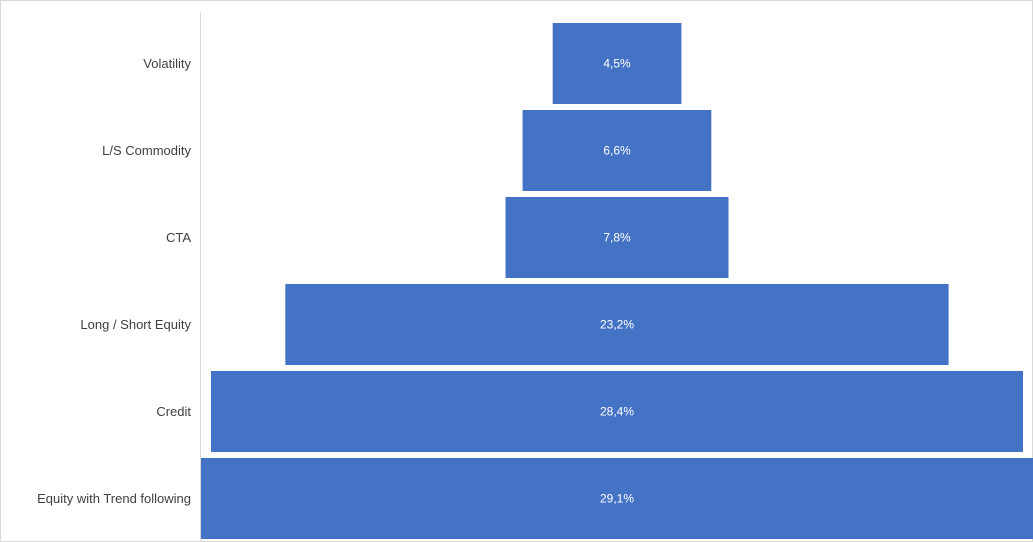 The height and width of the screenshot is (542, 1033). I want to click on bar-l-s-commodity, so click(617, 150).